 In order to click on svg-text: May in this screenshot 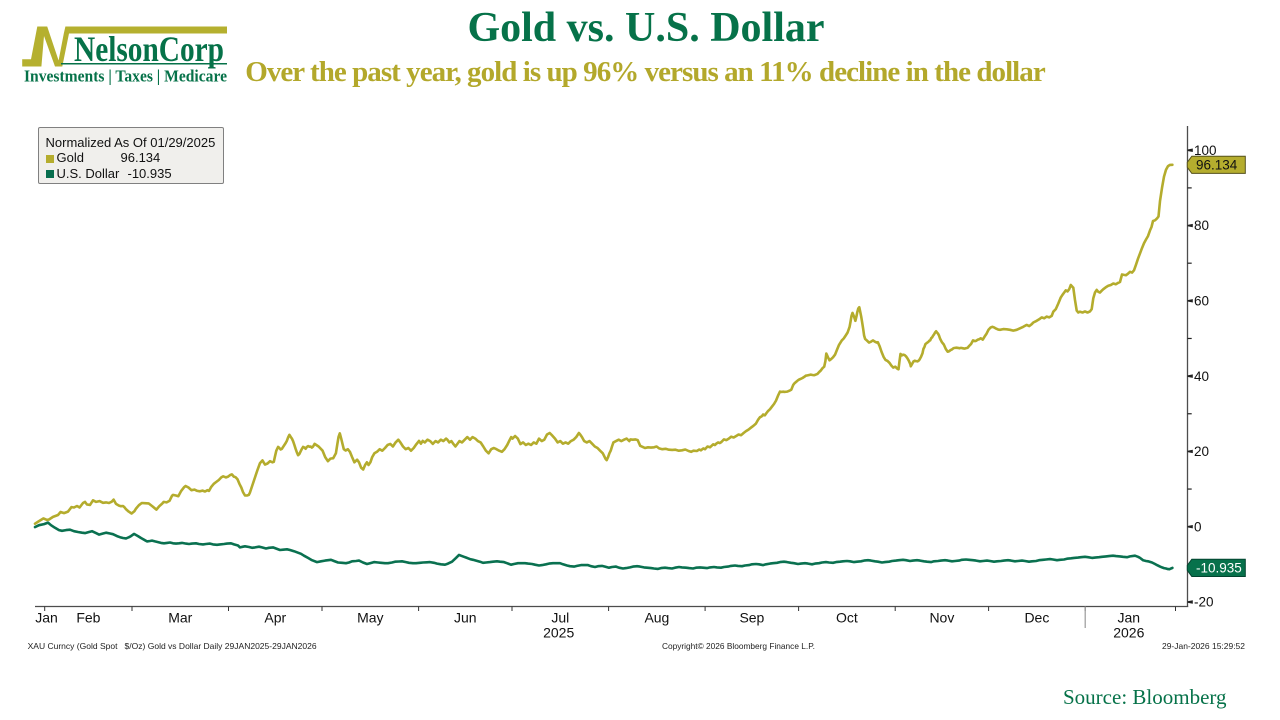, I will do `click(370, 618)`.